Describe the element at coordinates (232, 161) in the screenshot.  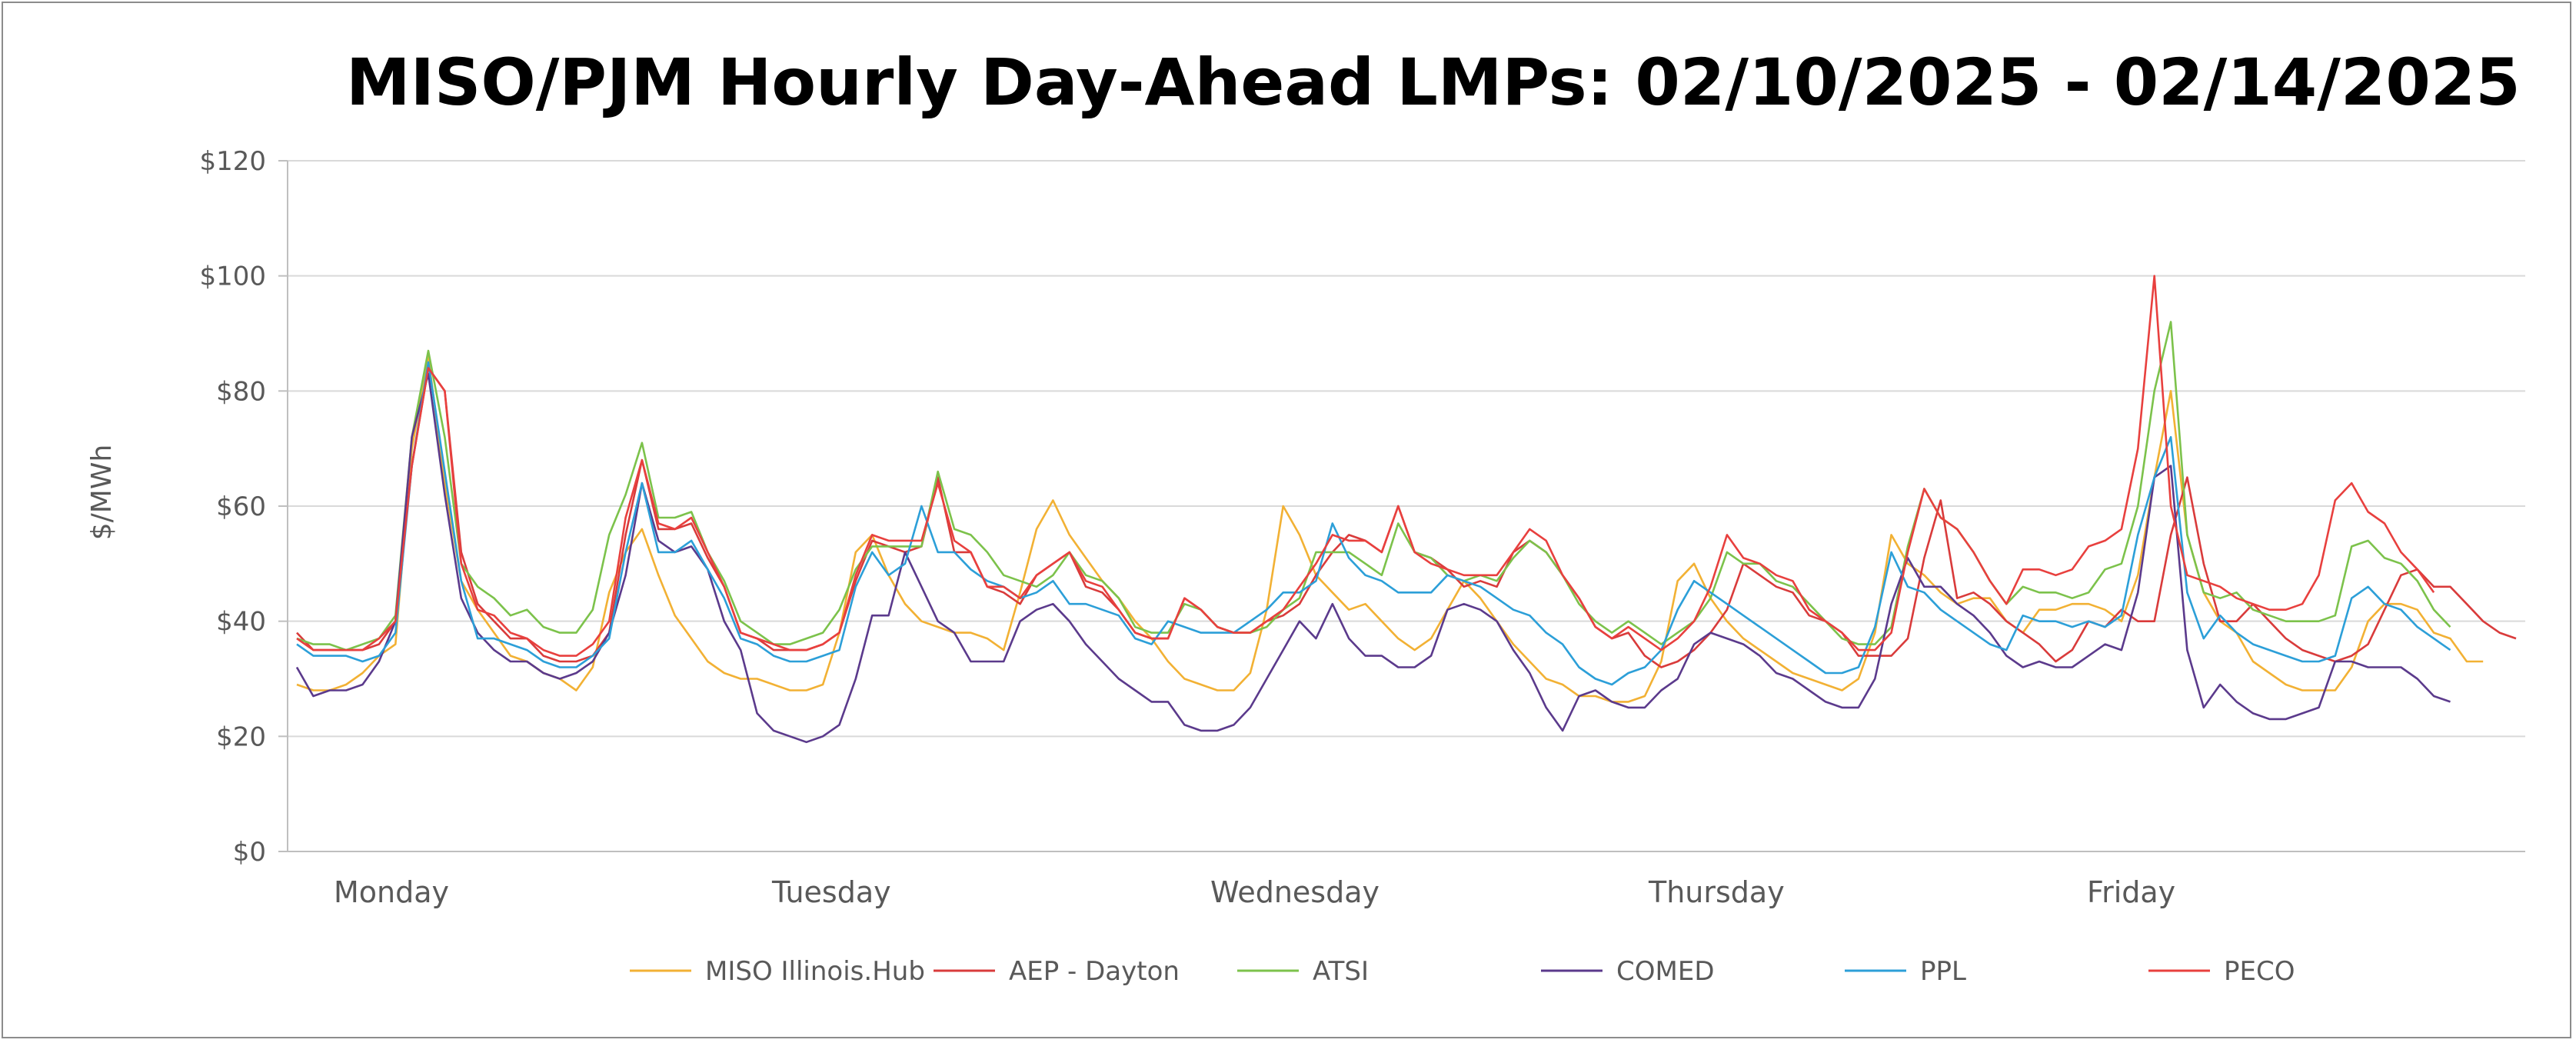
I see `y-tick-label: $120` at that location.